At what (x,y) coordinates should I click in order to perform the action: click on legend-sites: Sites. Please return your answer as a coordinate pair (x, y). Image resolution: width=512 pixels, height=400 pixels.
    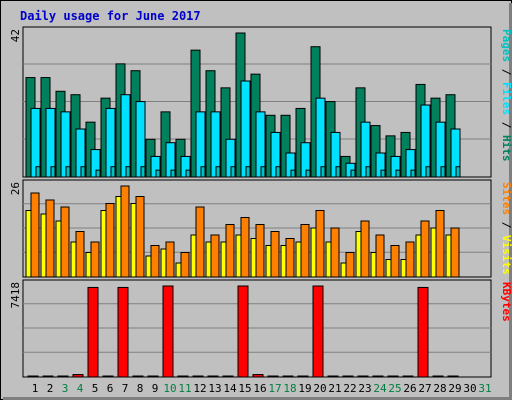
    Looking at the image, I should click on (506, 198).